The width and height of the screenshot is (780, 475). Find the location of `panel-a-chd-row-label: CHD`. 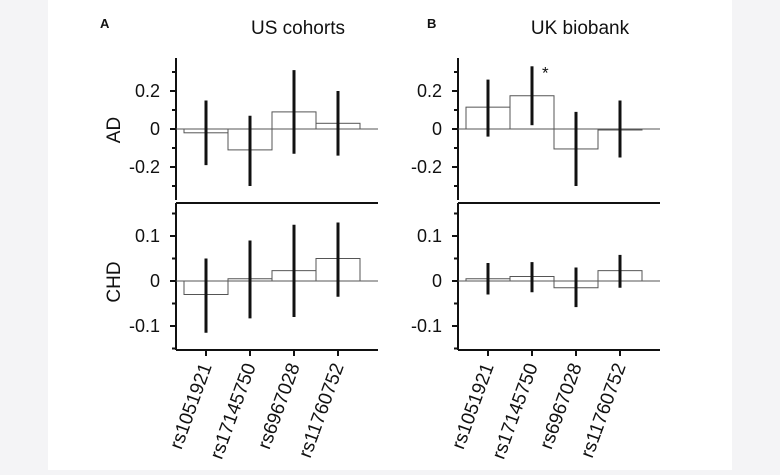

panel-a-chd-row-label: CHD is located at coordinates (114, 281).